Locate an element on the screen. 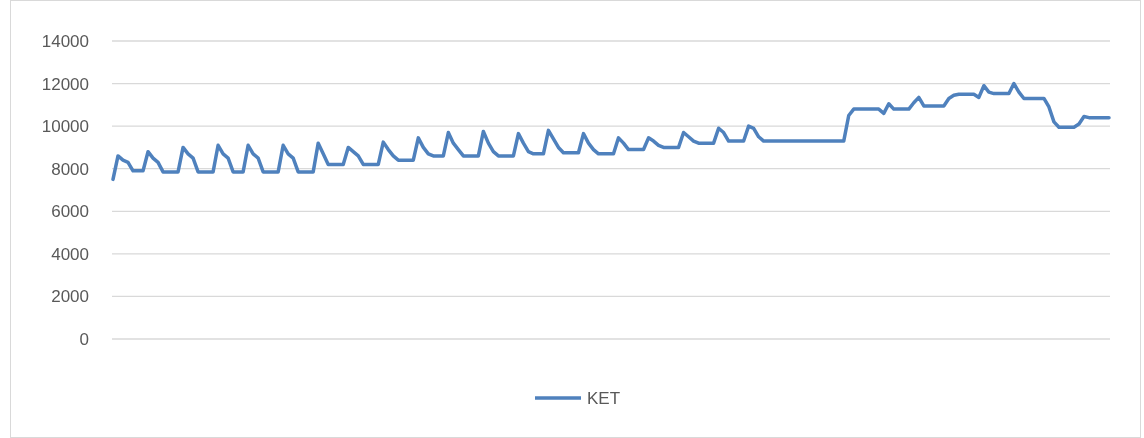  y-tick-label: 8000 is located at coordinates (70, 169).